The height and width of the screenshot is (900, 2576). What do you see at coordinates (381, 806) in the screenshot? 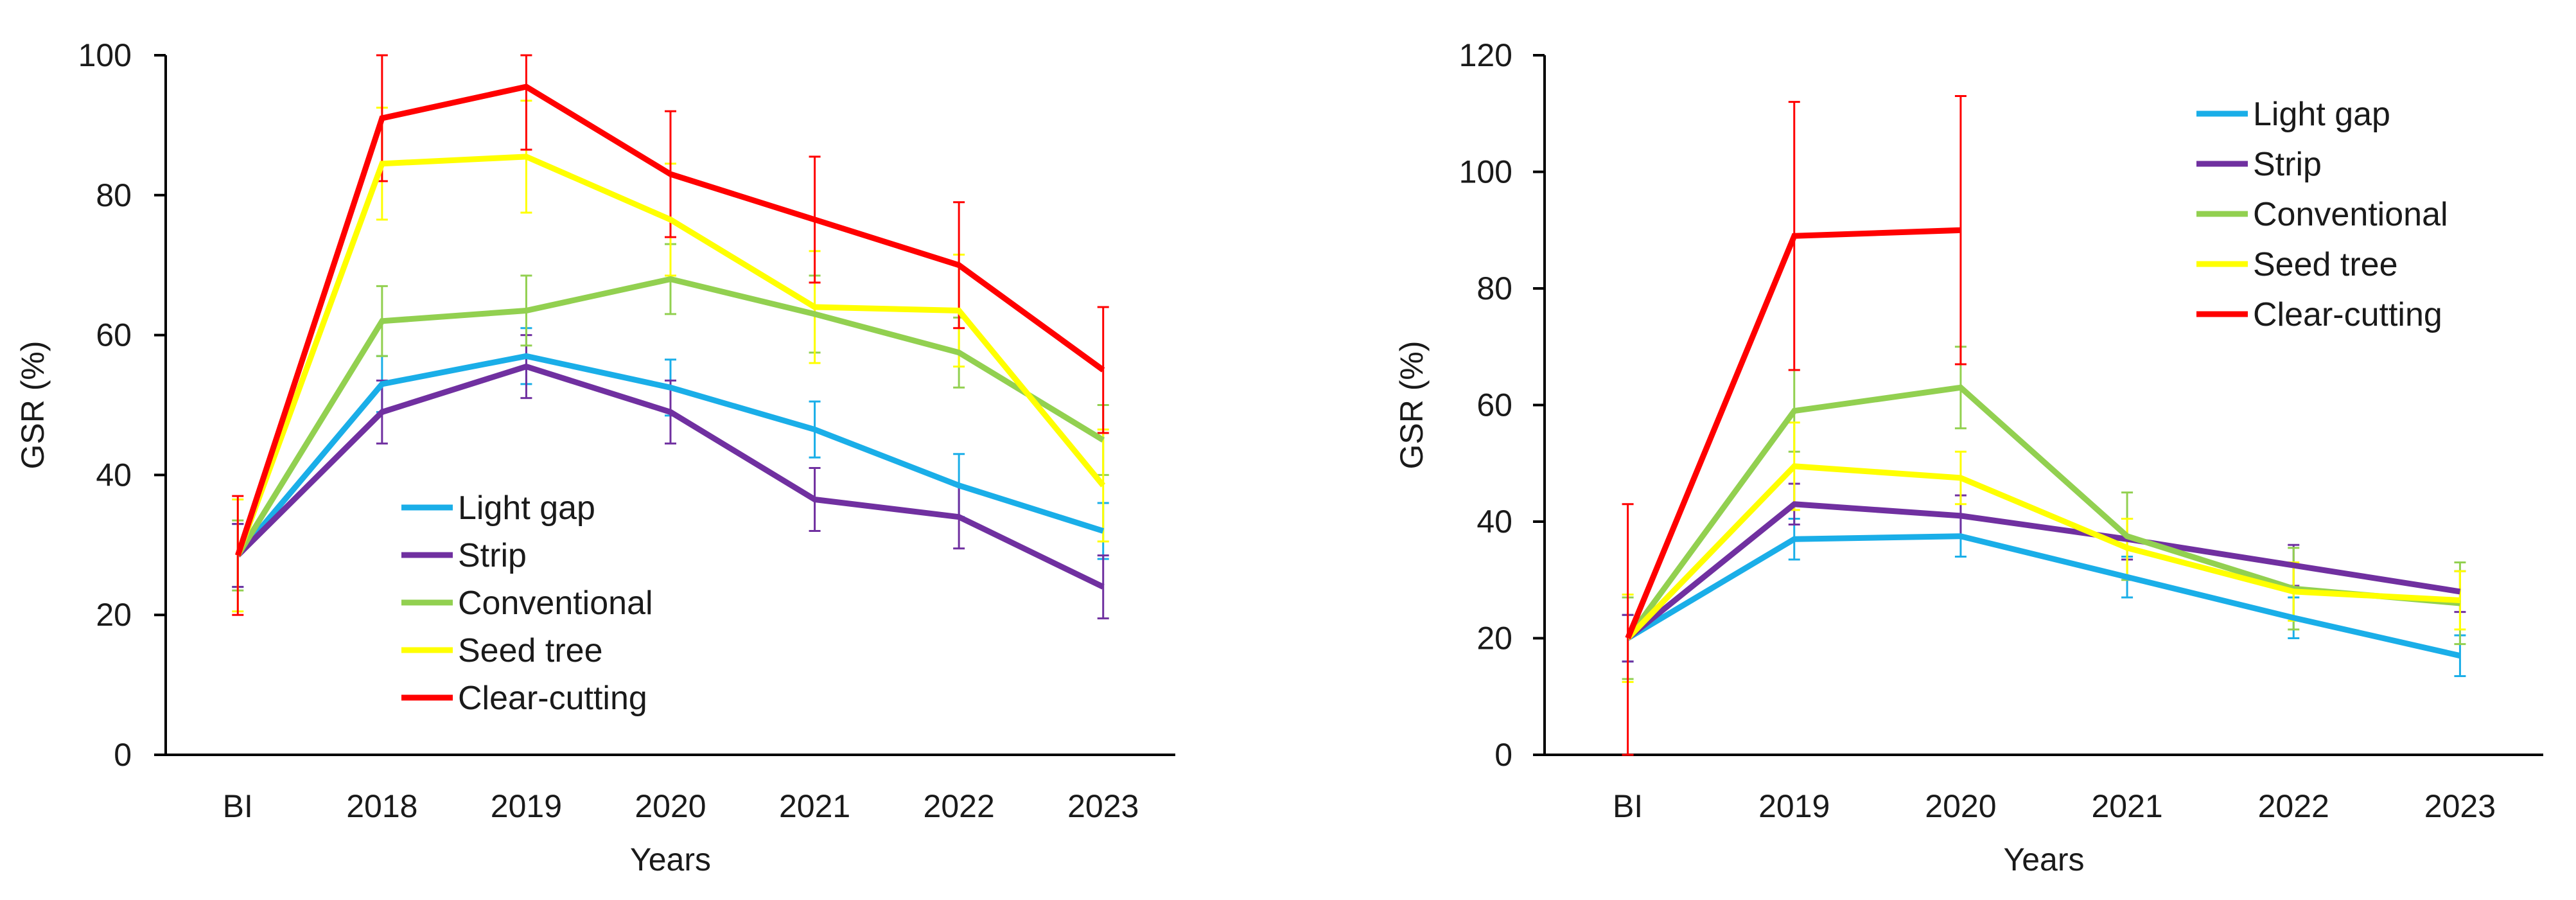
I see `x-tick-label: 2018` at bounding box center [381, 806].